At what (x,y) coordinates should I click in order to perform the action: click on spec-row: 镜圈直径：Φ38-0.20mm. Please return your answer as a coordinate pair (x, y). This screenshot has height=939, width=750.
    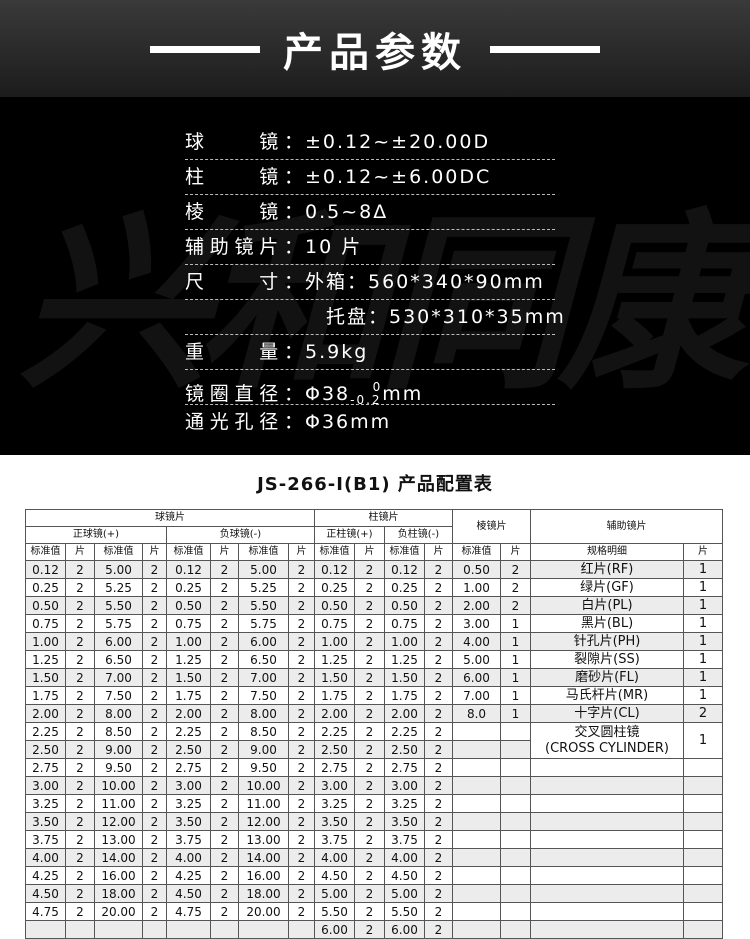
    Looking at the image, I should click on (370, 388).